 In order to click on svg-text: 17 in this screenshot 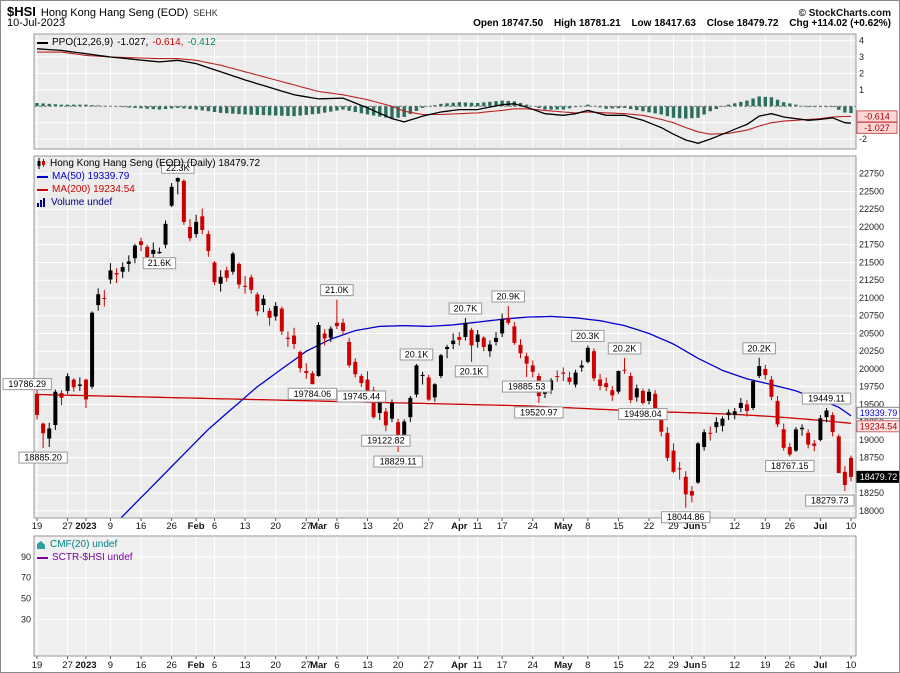, I will do `click(502, 665)`.